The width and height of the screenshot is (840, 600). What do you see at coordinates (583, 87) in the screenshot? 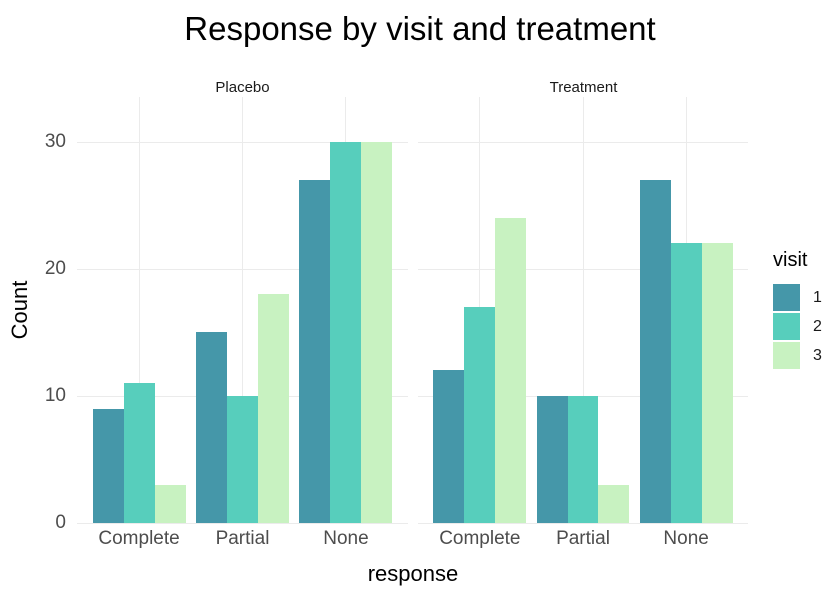
I see `facet-strip-treatment: Treatment` at bounding box center [583, 87].